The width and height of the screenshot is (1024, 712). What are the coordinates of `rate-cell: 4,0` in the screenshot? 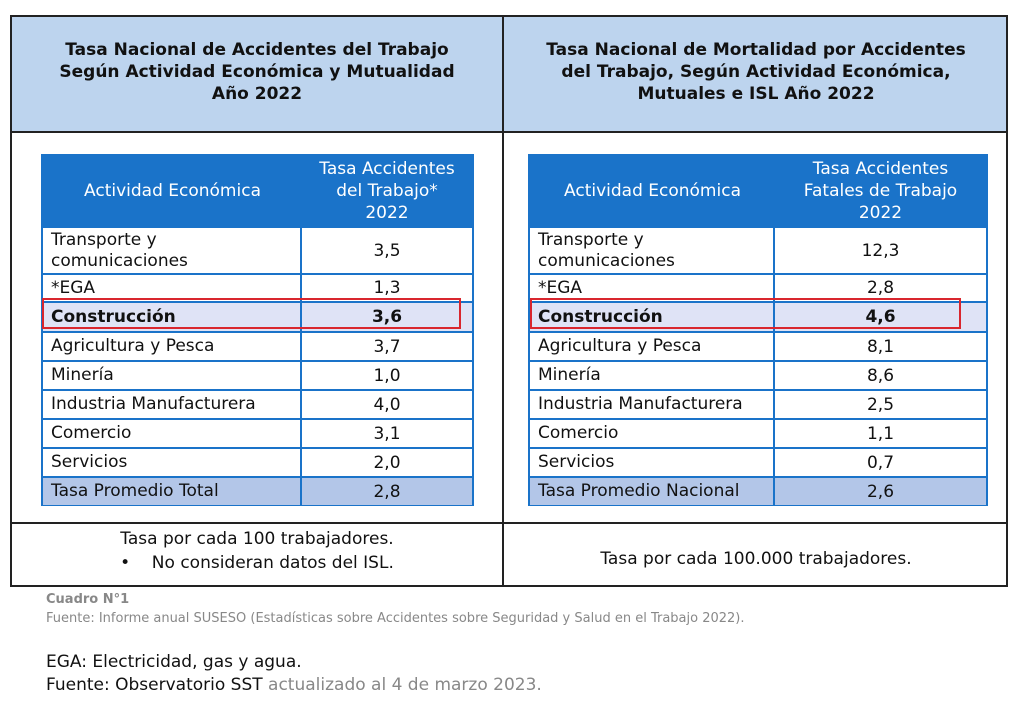 It's located at (387, 404).